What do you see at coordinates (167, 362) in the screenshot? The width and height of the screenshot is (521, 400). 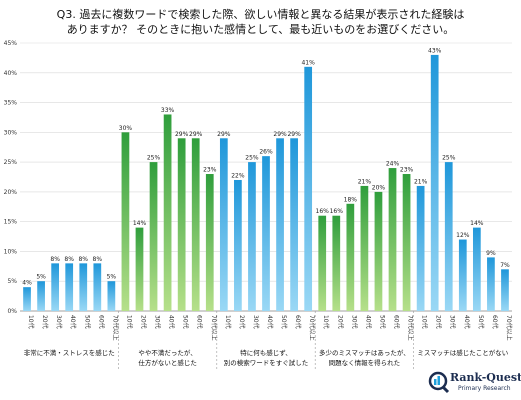 I see `group-label: 仕方がないと感じた` at bounding box center [167, 362].